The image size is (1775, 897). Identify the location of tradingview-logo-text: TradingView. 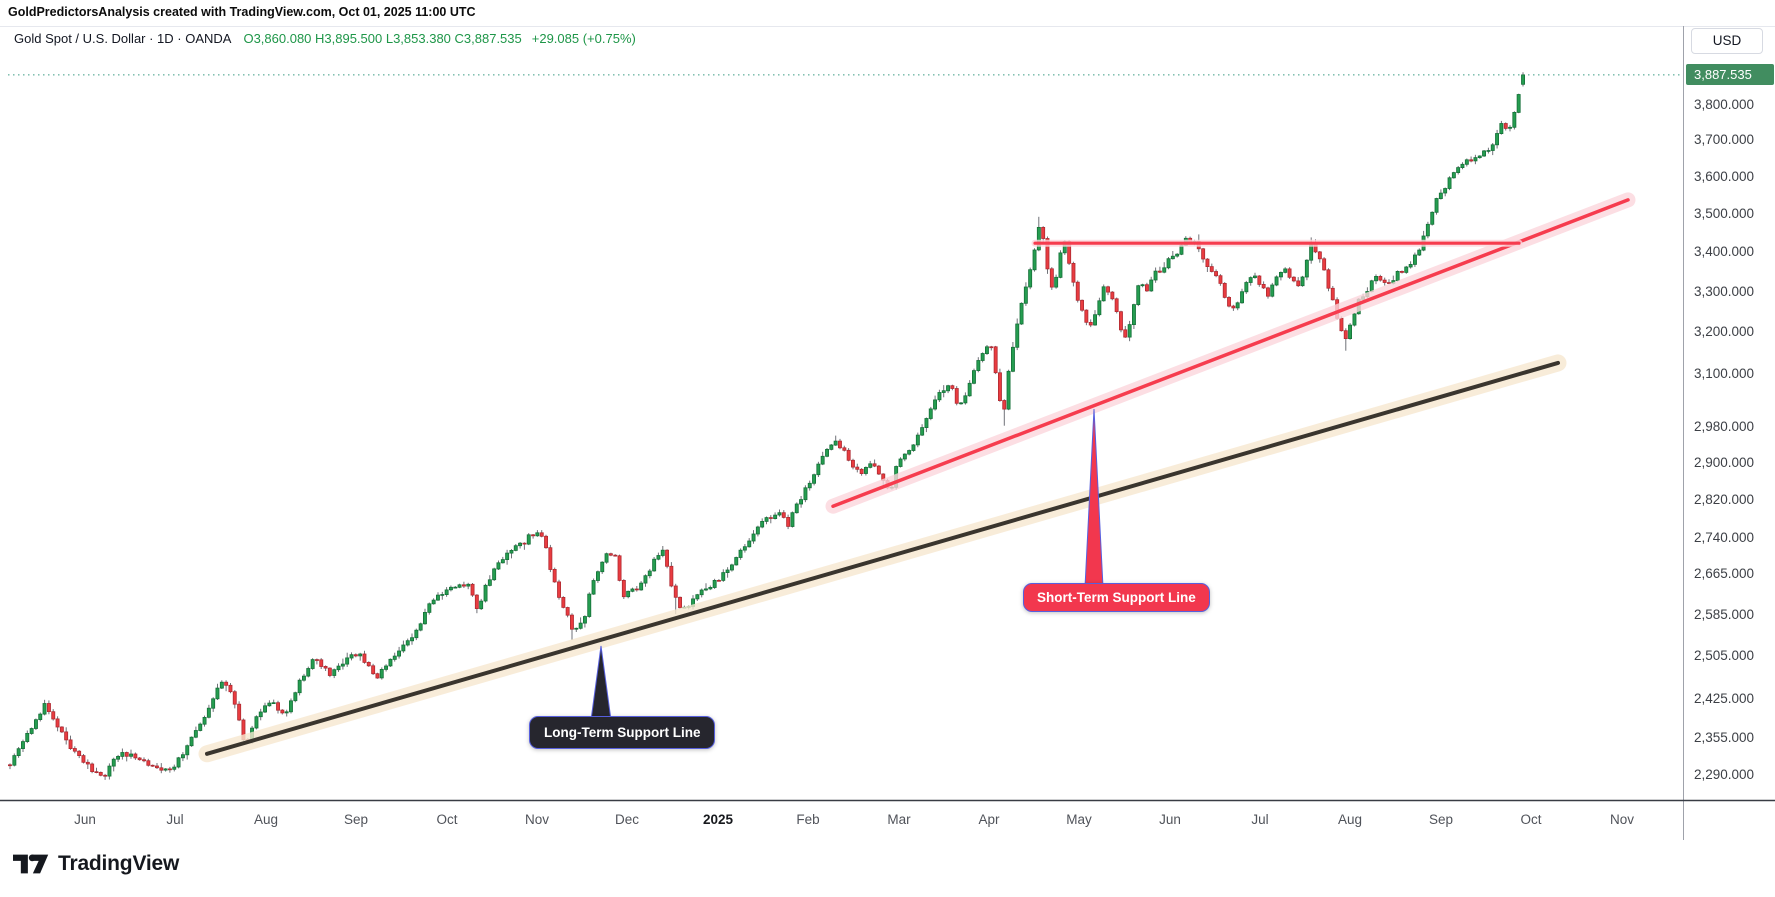
(119, 863).